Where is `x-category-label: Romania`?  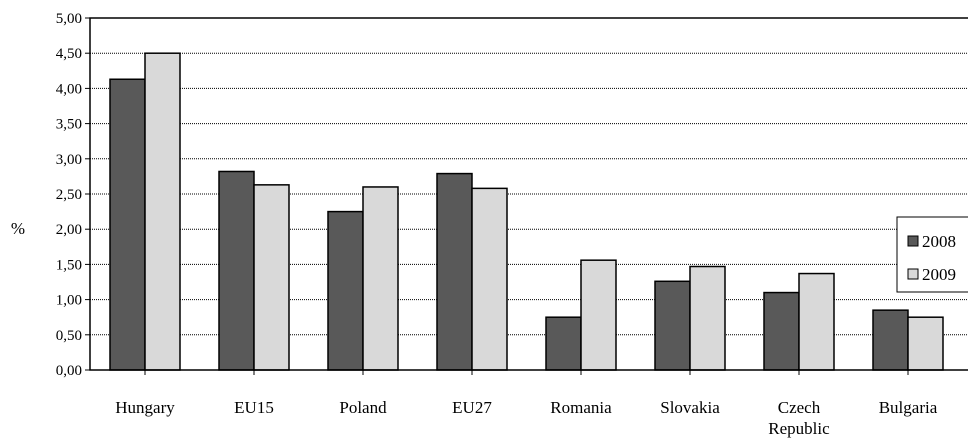 x-category-label: Romania is located at coordinates (581, 407).